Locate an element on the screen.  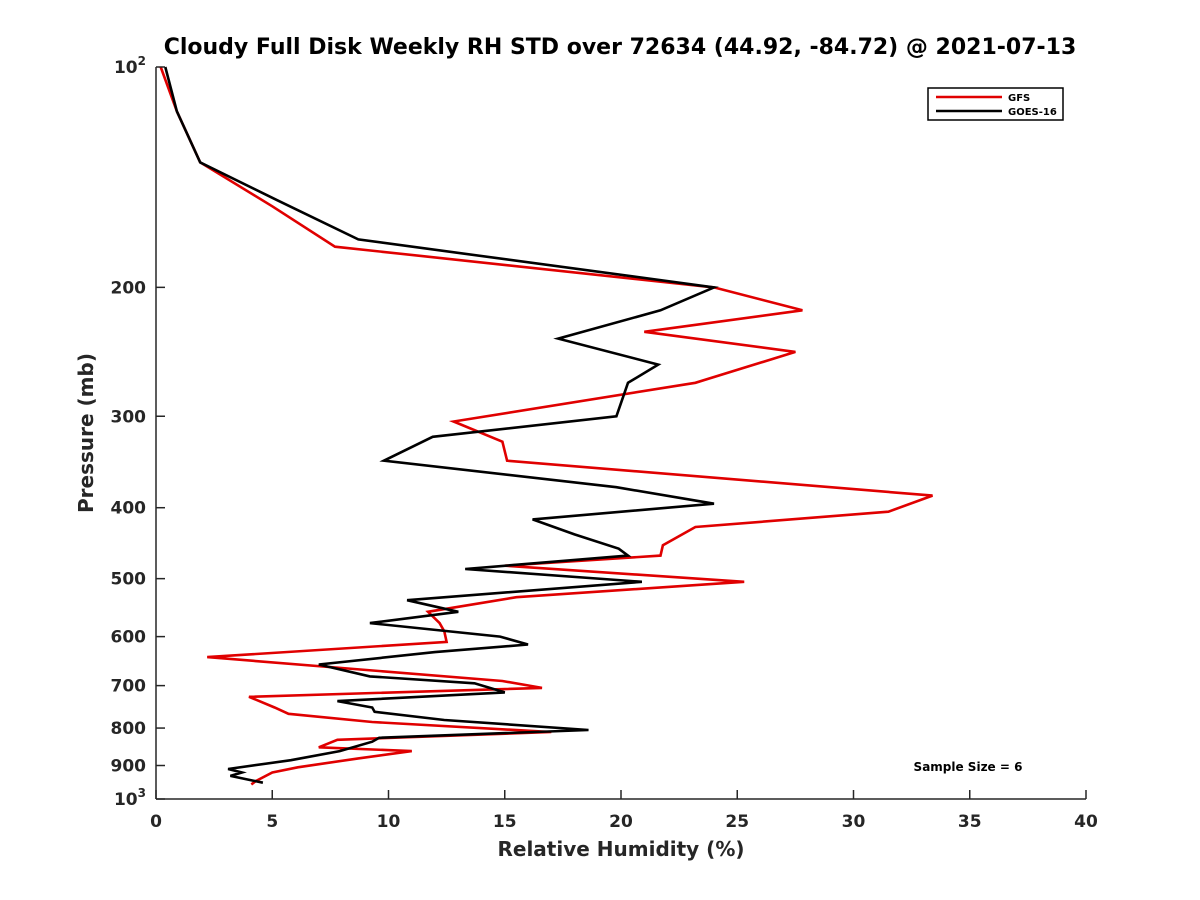
y-tick-label: 200 is located at coordinates (129, 288).